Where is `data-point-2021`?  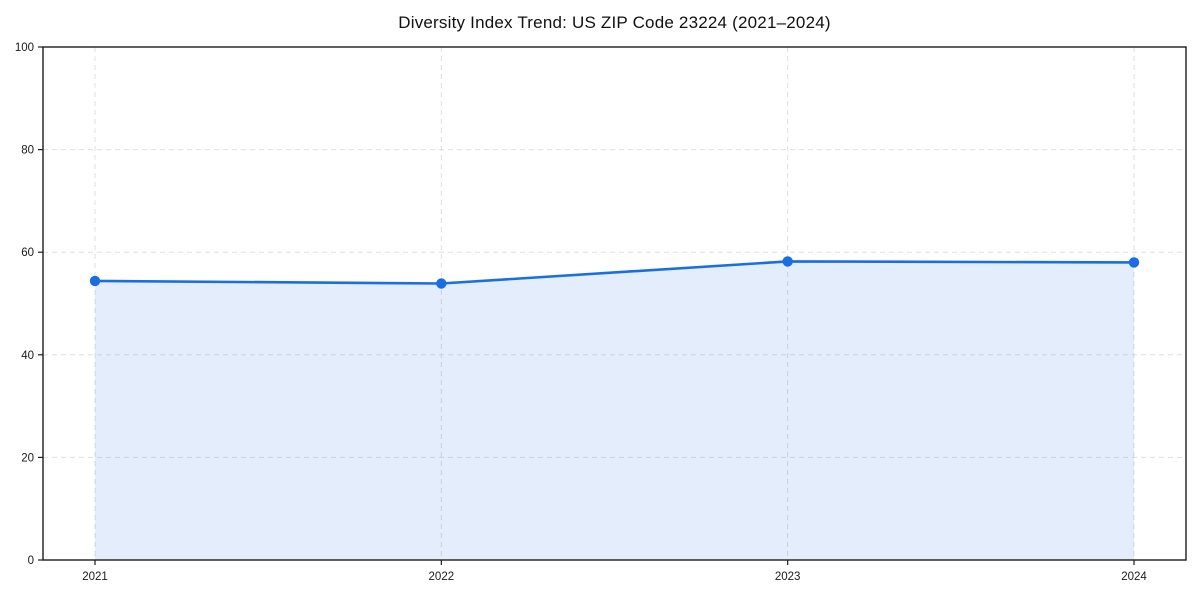
data-point-2021 is located at coordinates (95, 281).